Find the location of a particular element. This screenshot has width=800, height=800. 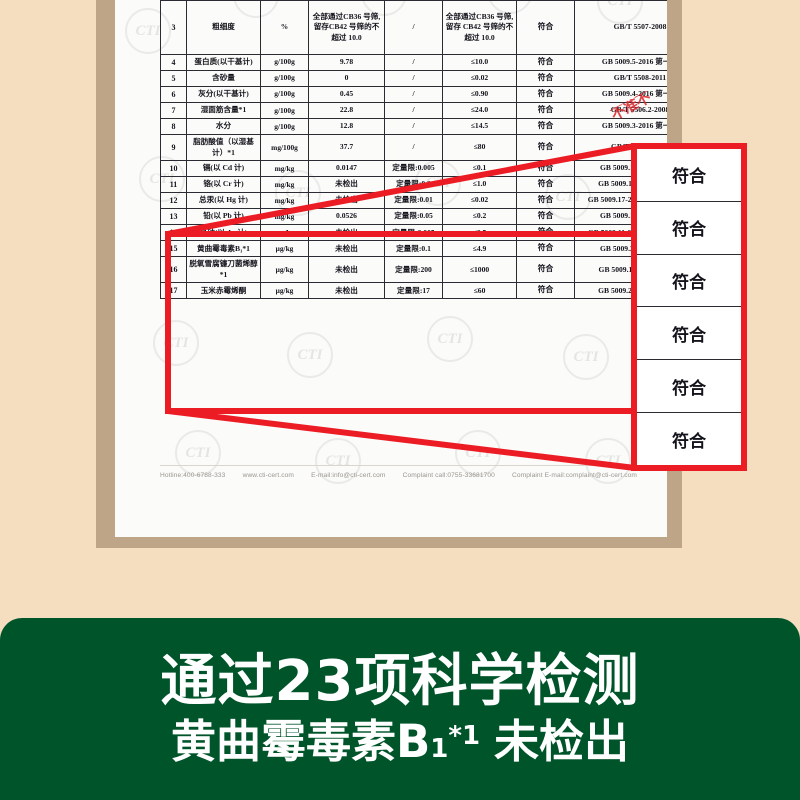

cell-requirement: ≤80 is located at coordinates (479, 148).